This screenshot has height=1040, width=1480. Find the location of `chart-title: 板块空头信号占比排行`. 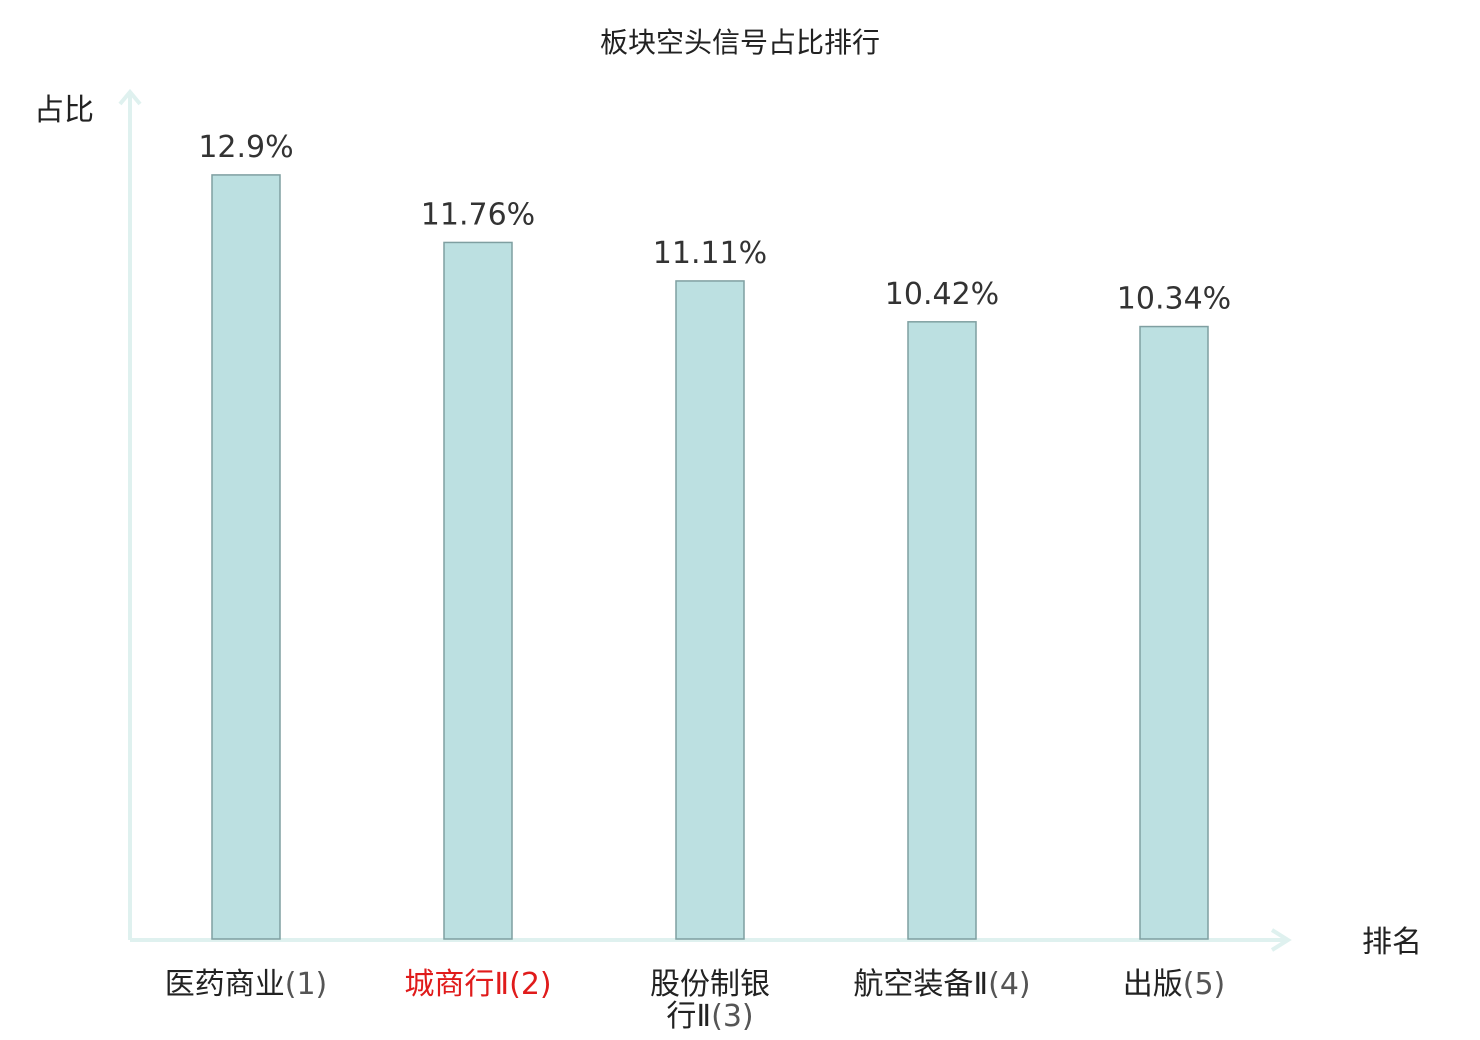

chart-title: 板块空头信号占比排行 is located at coordinates (740, 42).